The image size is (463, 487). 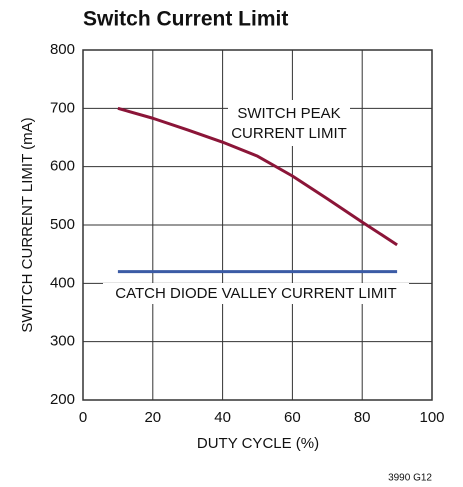 I want to click on chart-title: Switch Current Limit, so click(x=185, y=19).